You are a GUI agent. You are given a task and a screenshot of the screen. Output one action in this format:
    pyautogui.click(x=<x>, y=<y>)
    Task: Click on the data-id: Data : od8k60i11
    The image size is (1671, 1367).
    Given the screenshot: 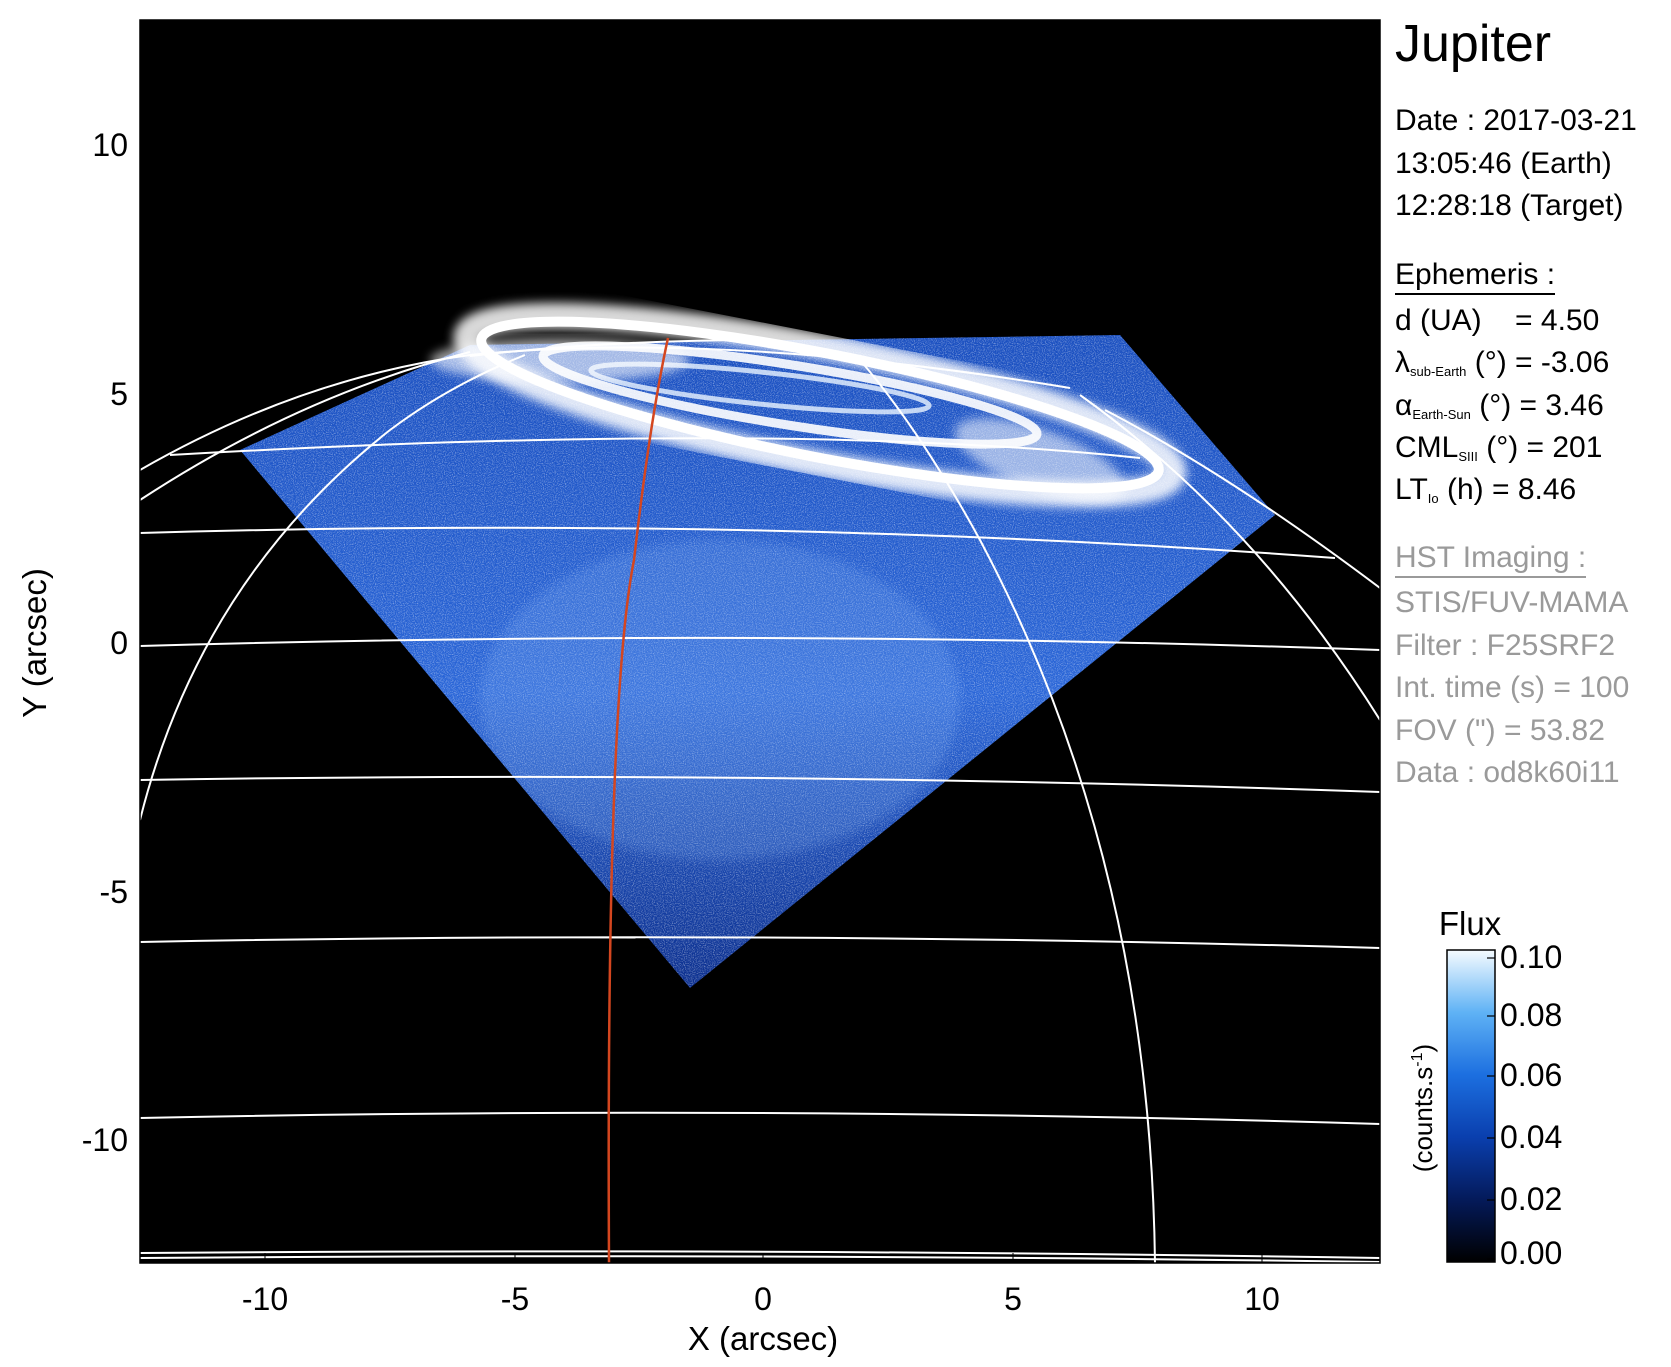 What is the action you would take?
    pyautogui.click(x=1507, y=772)
    